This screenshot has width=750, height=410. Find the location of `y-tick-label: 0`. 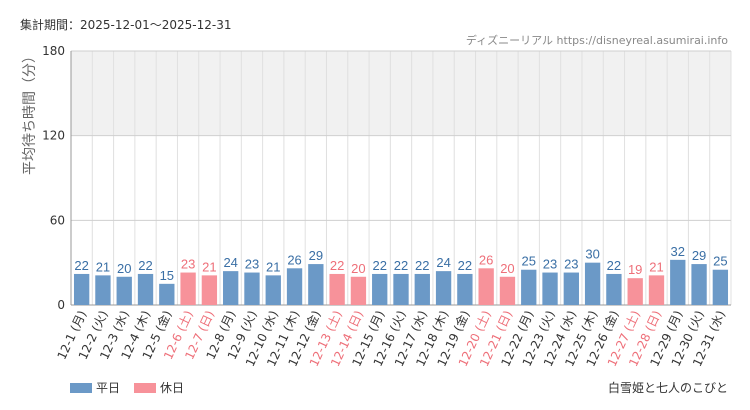

y-tick-label: 0 is located at coordinates (61, 305).